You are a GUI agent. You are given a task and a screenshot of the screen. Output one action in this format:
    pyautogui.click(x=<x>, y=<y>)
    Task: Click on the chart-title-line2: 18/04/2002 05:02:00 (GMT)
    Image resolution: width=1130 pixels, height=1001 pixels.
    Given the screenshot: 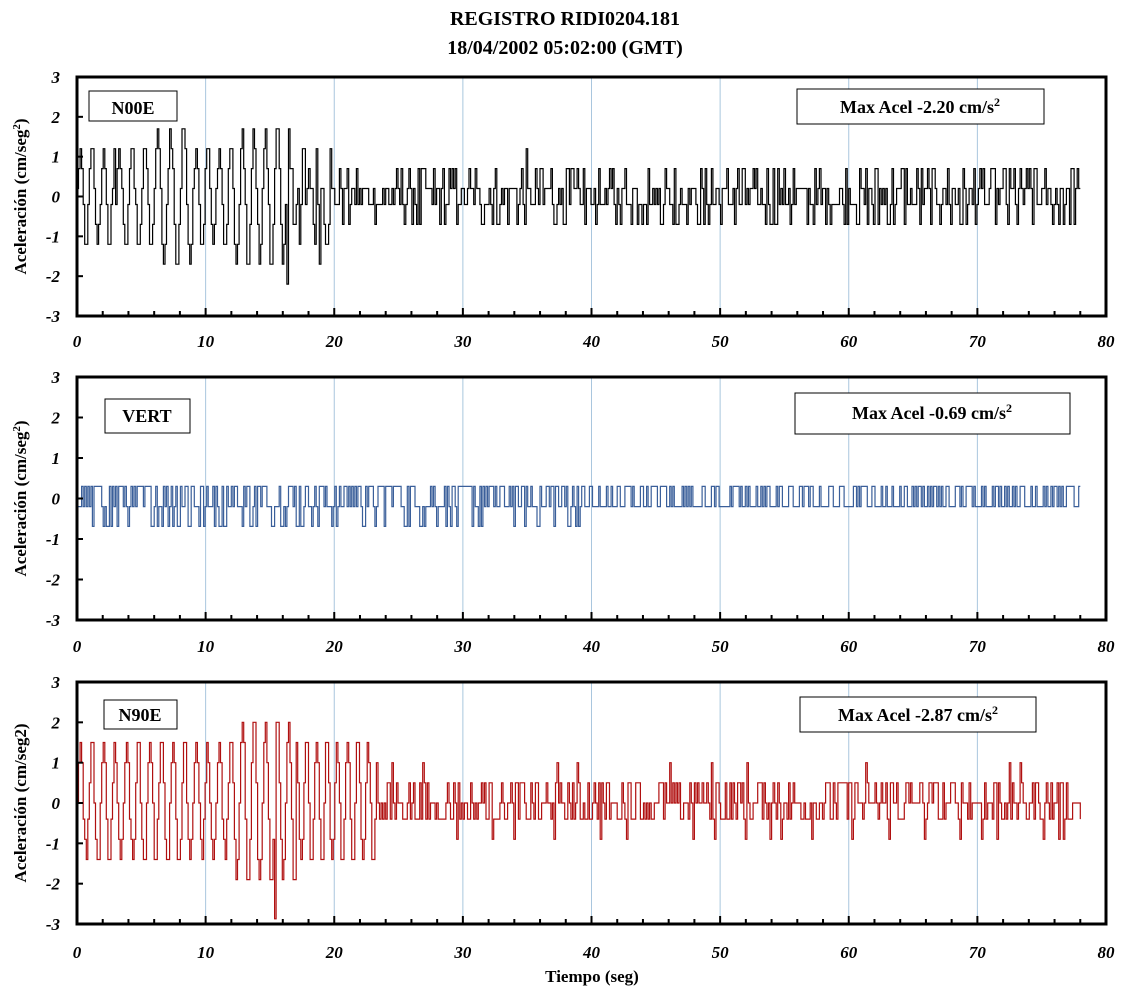 What is the action you would take?
    pyautogui.click(x=565, y=48)
    